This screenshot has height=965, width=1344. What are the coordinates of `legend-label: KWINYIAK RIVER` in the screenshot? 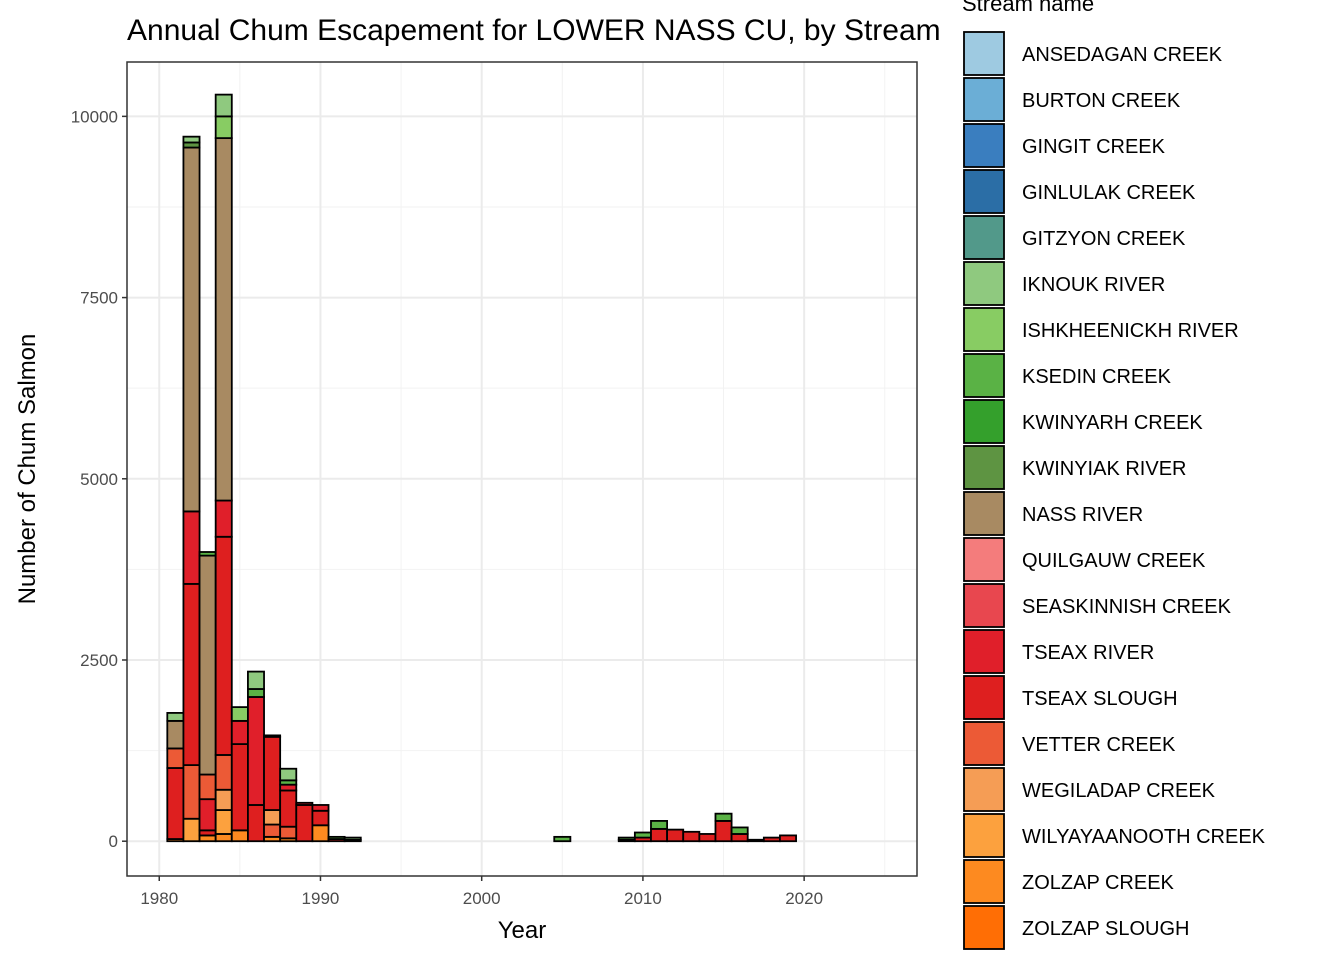 It's located at (1104, 469).